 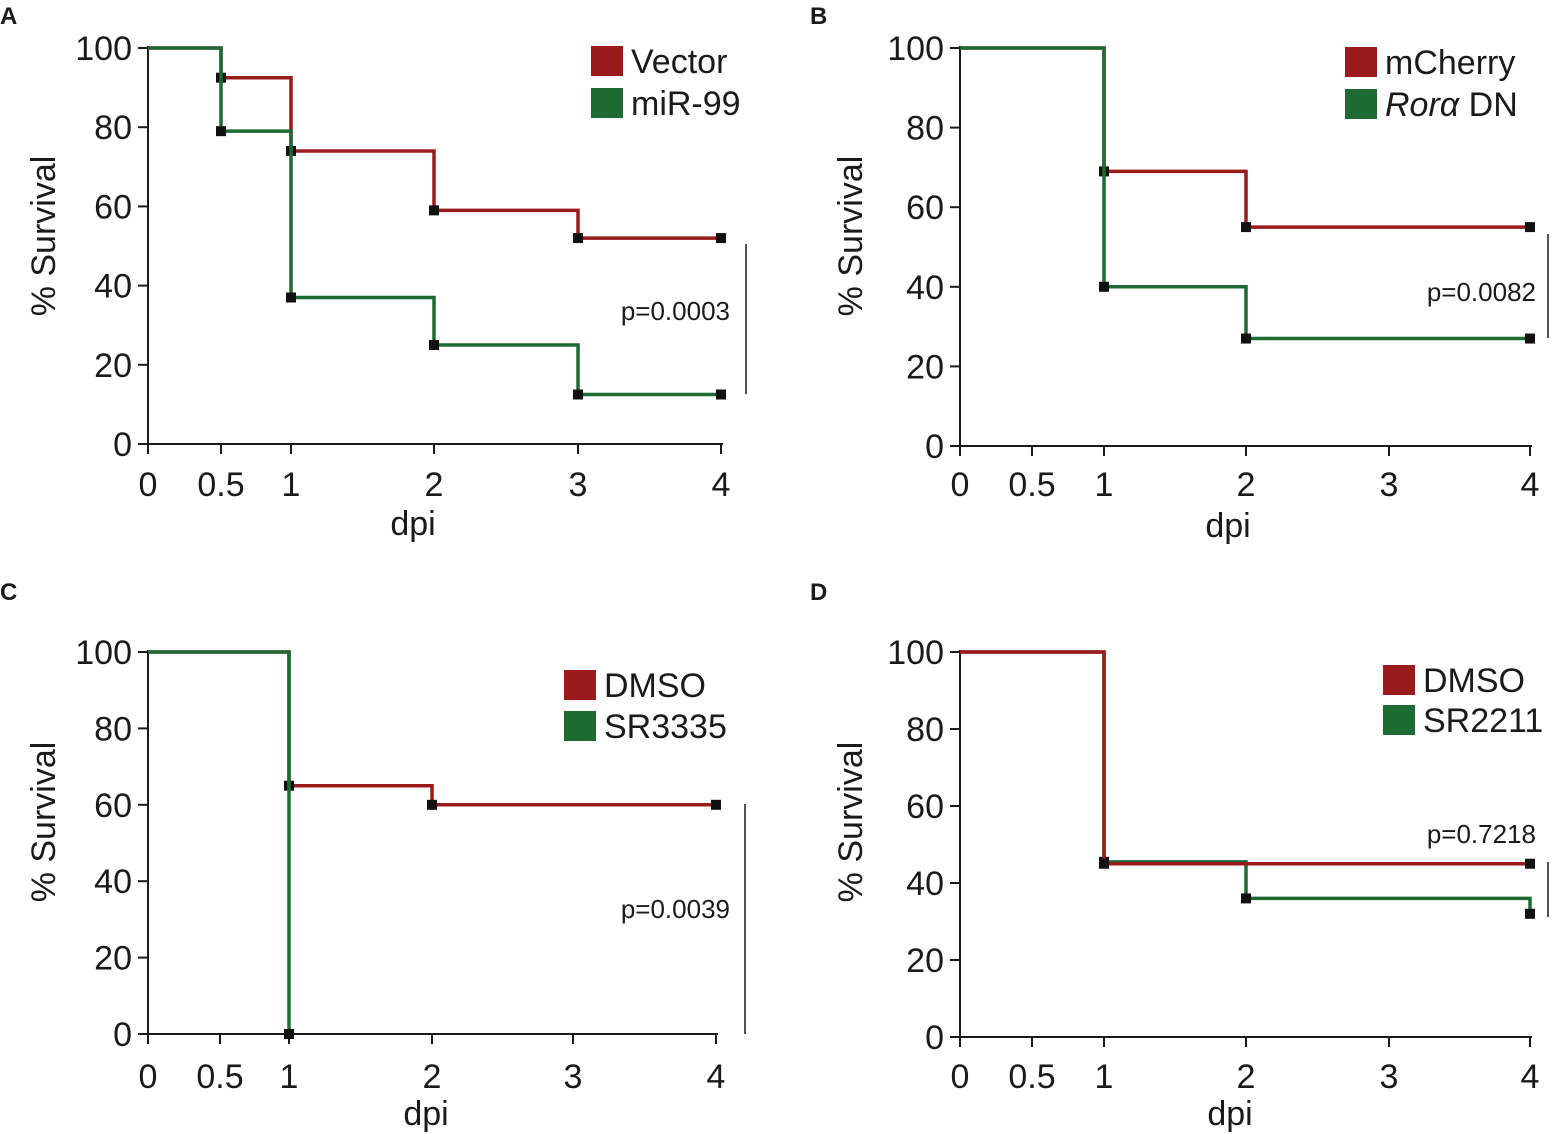 I want to click on p-value: p=0.7218, so click(x=1481, y=834).